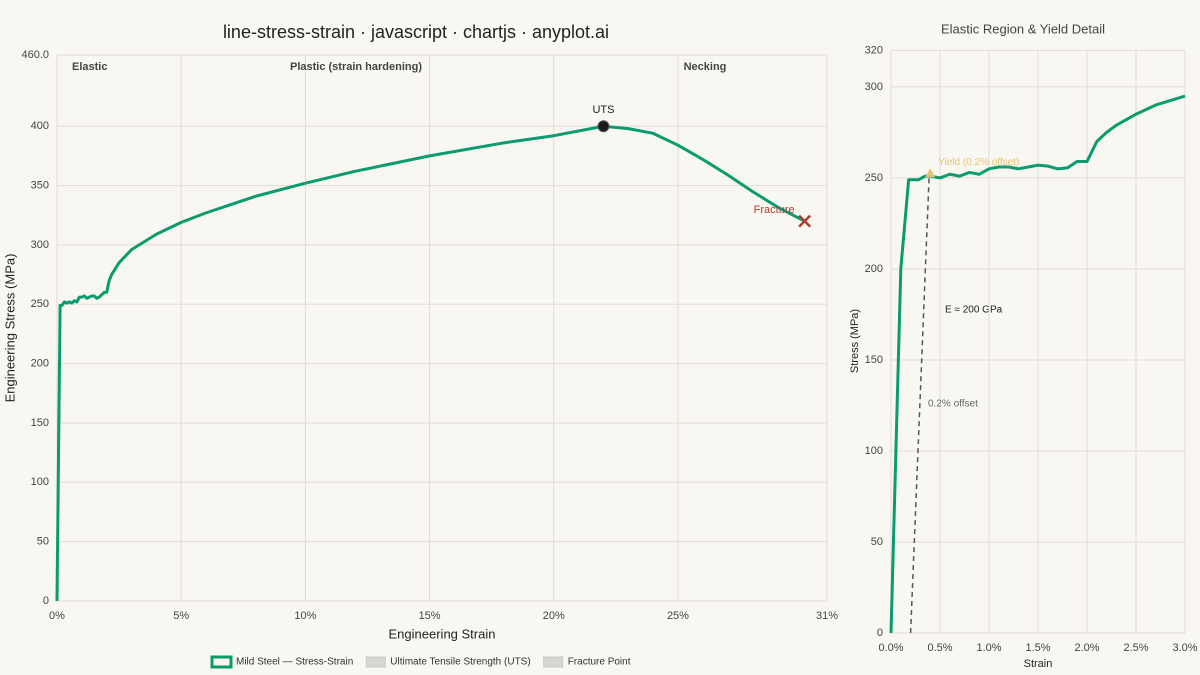 The width and height of the screenshot is (1200, 675). I want to click on inset-x-axis-label: Strain, so click(1038, 664).